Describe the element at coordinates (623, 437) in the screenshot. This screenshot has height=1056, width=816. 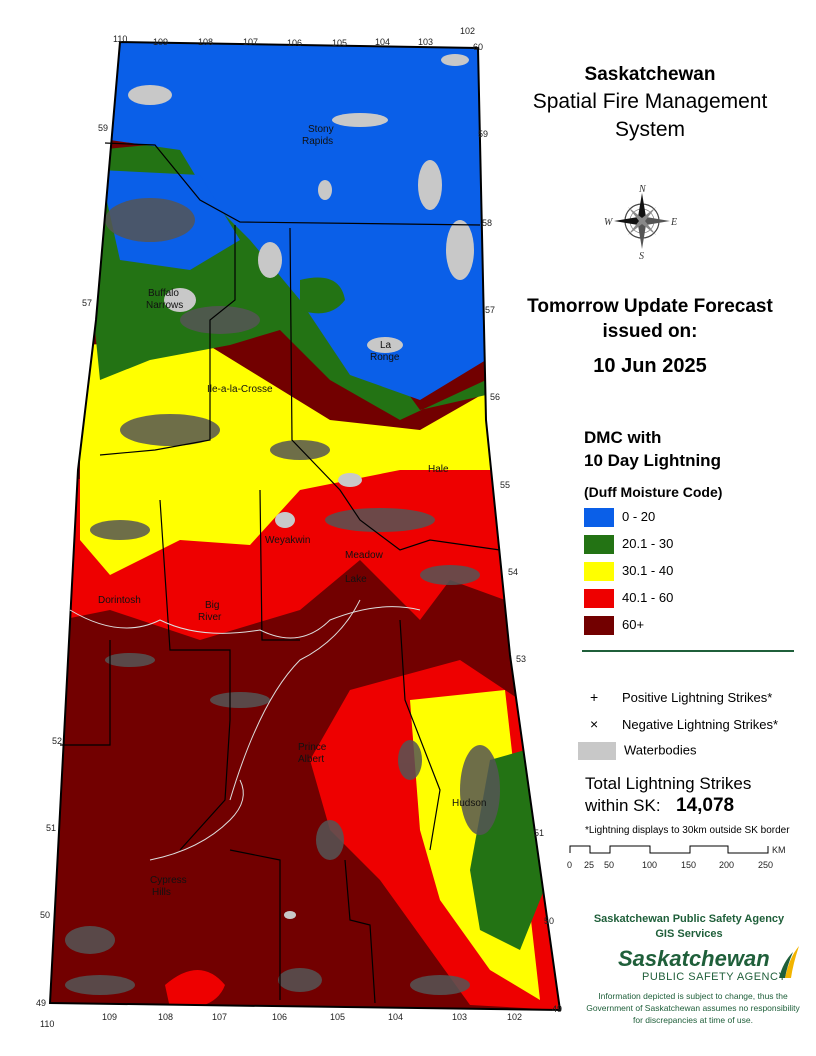
I see `legend-title-line1: DMC with` at that location.